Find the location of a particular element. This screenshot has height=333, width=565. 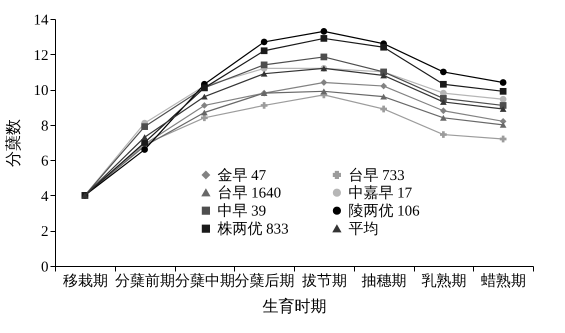

legend-label: 中嘉早 17 is located at coordinates (380, 193).